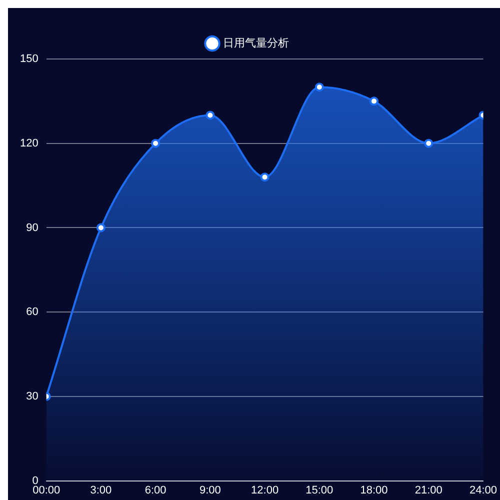 The width and height of the screenshot is (500, 500). What do you see at coordinates (155, 490) in the screenshot?
I see `x-tick-label: 6:00` at bounding box center [155, 490].